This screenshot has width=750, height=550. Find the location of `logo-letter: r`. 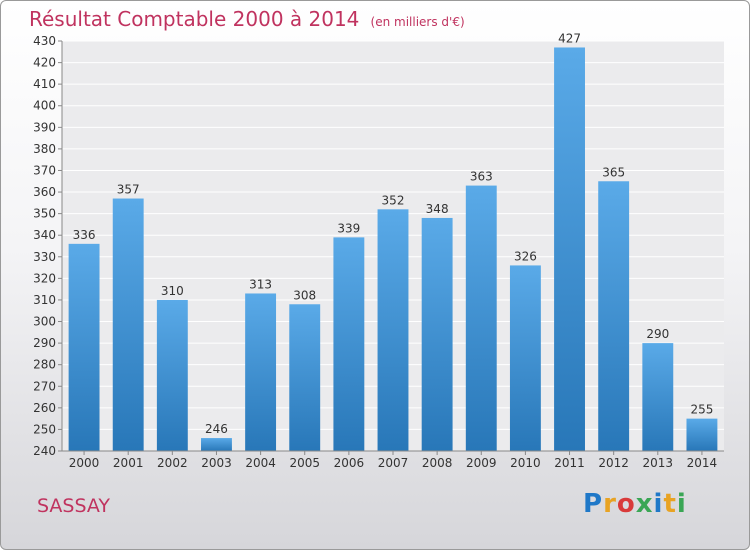

logo-letter: r is located at coordinates (610, 504).